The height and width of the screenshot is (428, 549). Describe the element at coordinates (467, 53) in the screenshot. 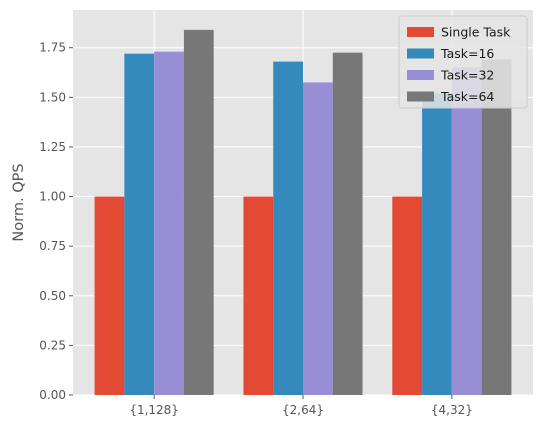

I see `legend-label: Task=16` at that location.